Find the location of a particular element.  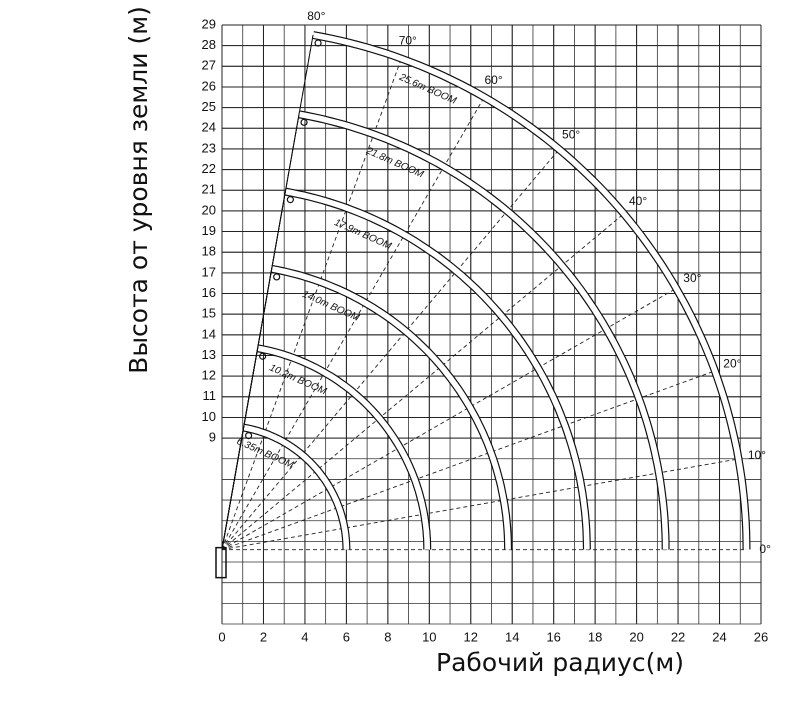

y-tick-label: 24 is located at coordinates (209, 127).